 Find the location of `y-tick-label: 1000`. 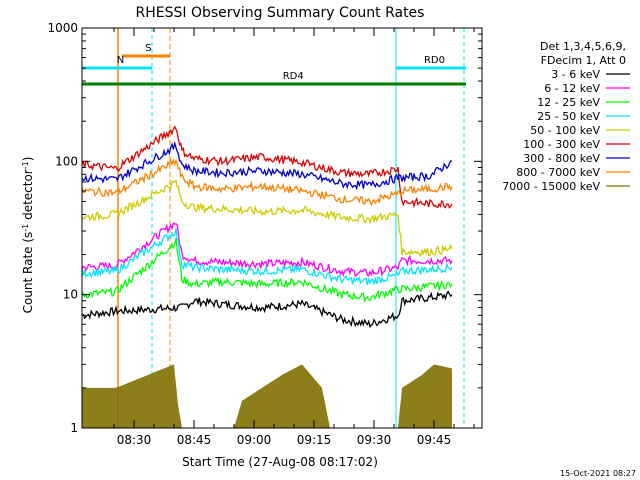

y-tick-label: 1000 is located at coordinates (62, 28).